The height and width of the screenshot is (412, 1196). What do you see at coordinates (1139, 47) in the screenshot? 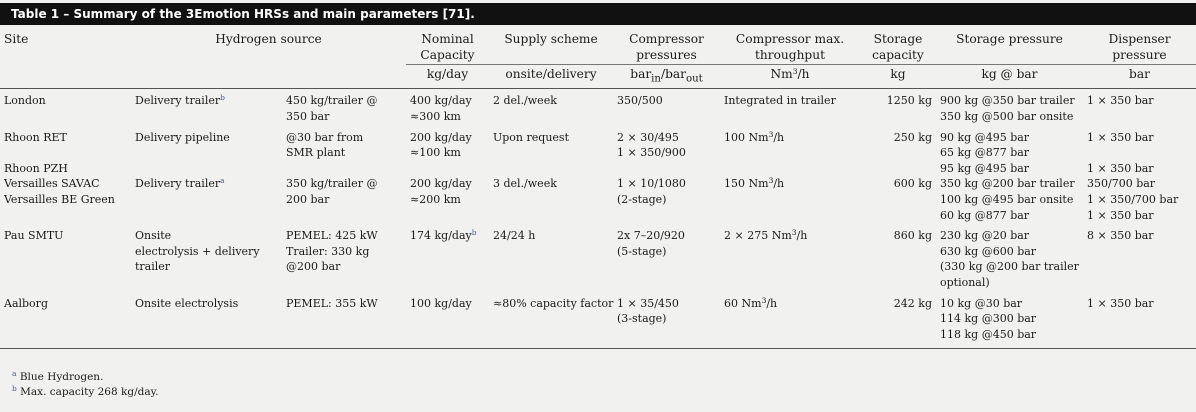
I see `header-dispenser-pressure: Dispenser pressure` at bounding box center [1139, 47].